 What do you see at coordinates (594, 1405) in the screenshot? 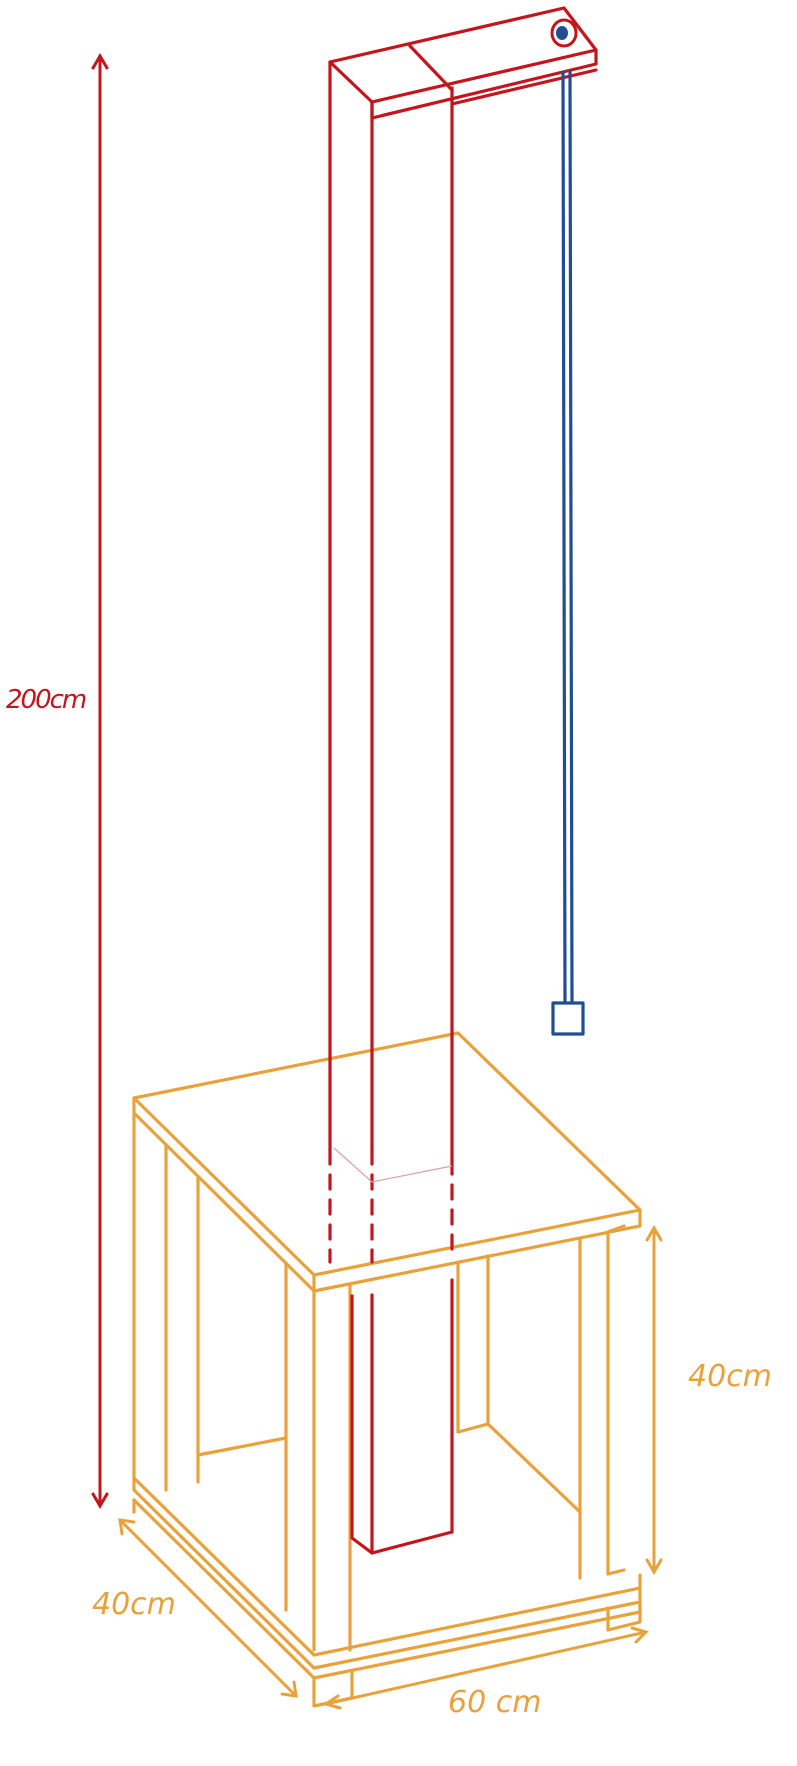
I see `front-right-leg` at bounding box center [594, 1405].